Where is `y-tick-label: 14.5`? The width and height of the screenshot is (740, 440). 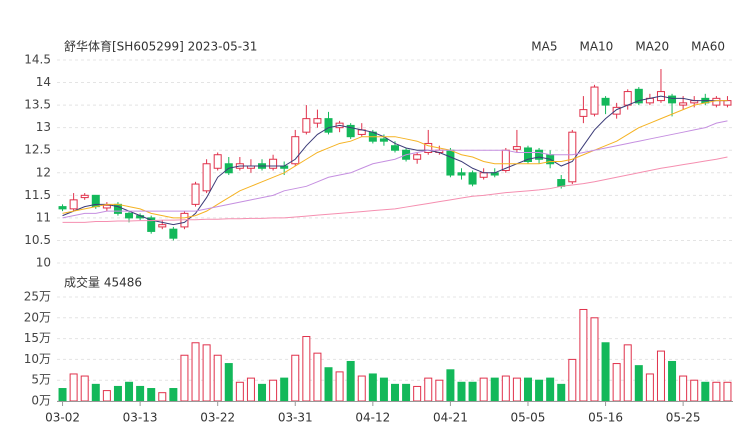 y-tick-label: 14.5 is located at coordinates (37, 60).